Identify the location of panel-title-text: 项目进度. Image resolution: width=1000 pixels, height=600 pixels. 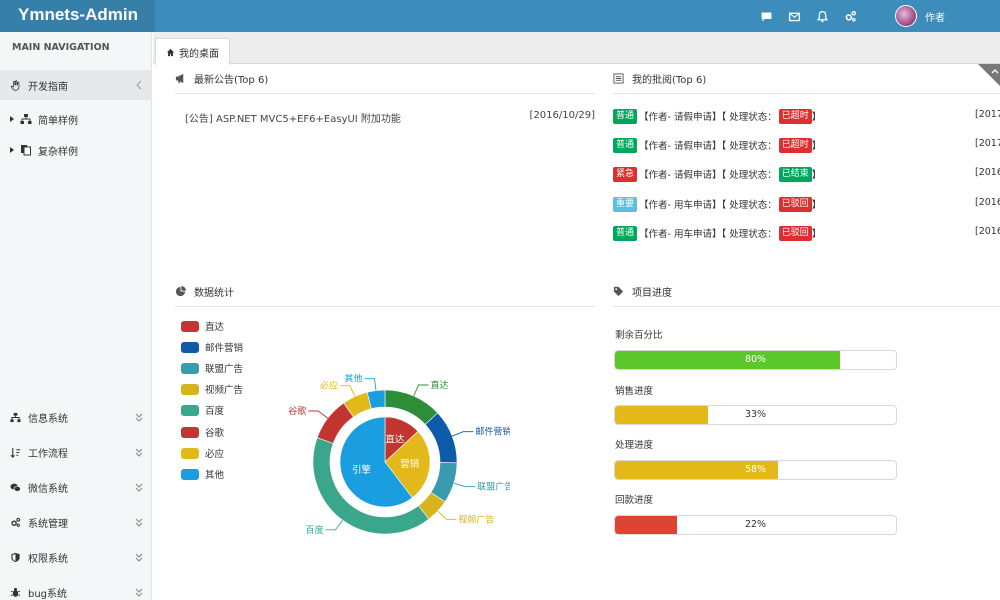
(652, 293).